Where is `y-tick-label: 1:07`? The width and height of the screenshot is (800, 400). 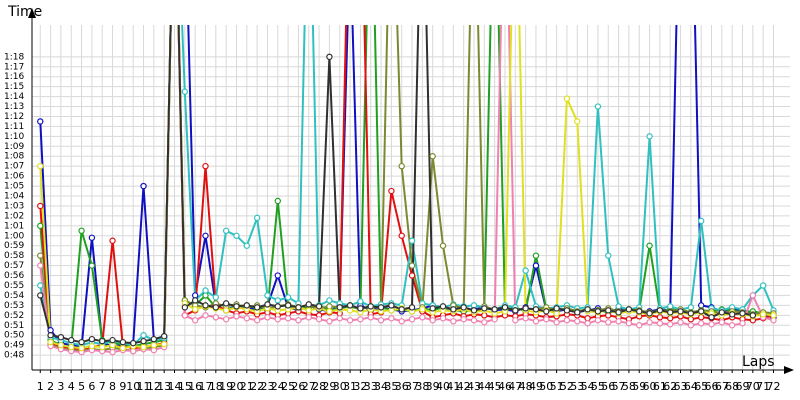 y-tick-label: 1:07 is located at coordinates (14, 167).